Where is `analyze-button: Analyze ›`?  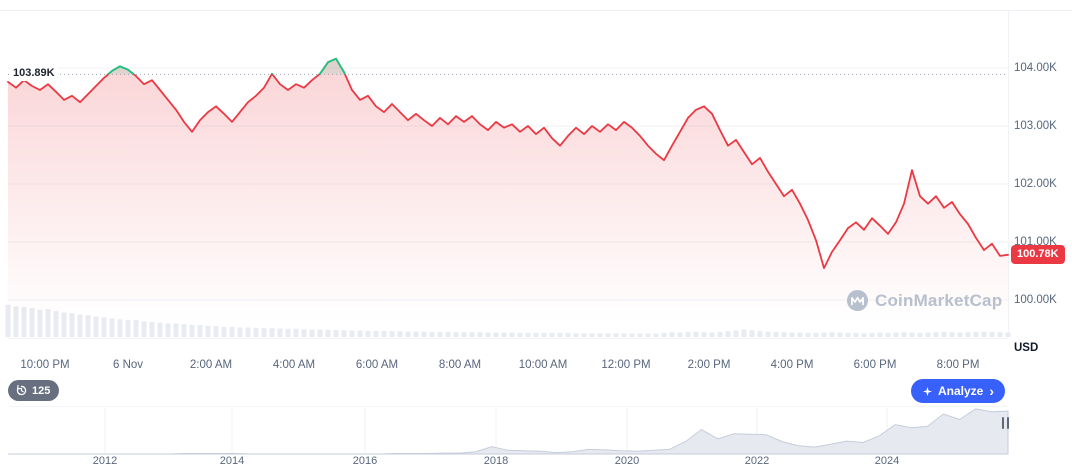
analyze-button: Analyze › is located at coordinates (957, 391).